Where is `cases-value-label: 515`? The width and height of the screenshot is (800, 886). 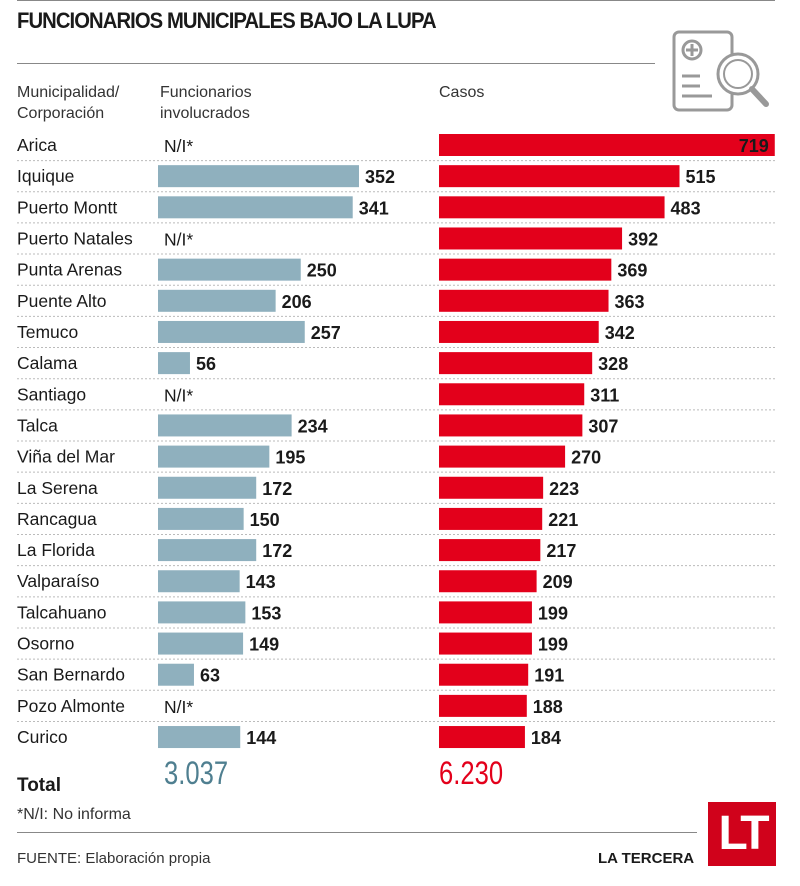
cases-value-label: 515 is located at coordinates (701, 177).